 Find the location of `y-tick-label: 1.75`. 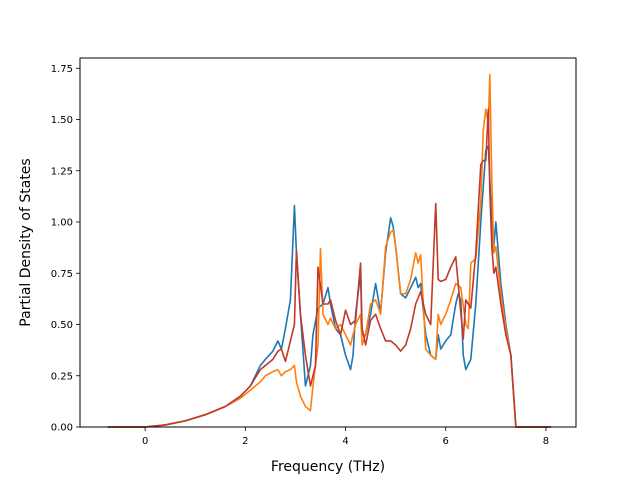

y-tick-label: 1.75 is located at coordinates (62, 69).